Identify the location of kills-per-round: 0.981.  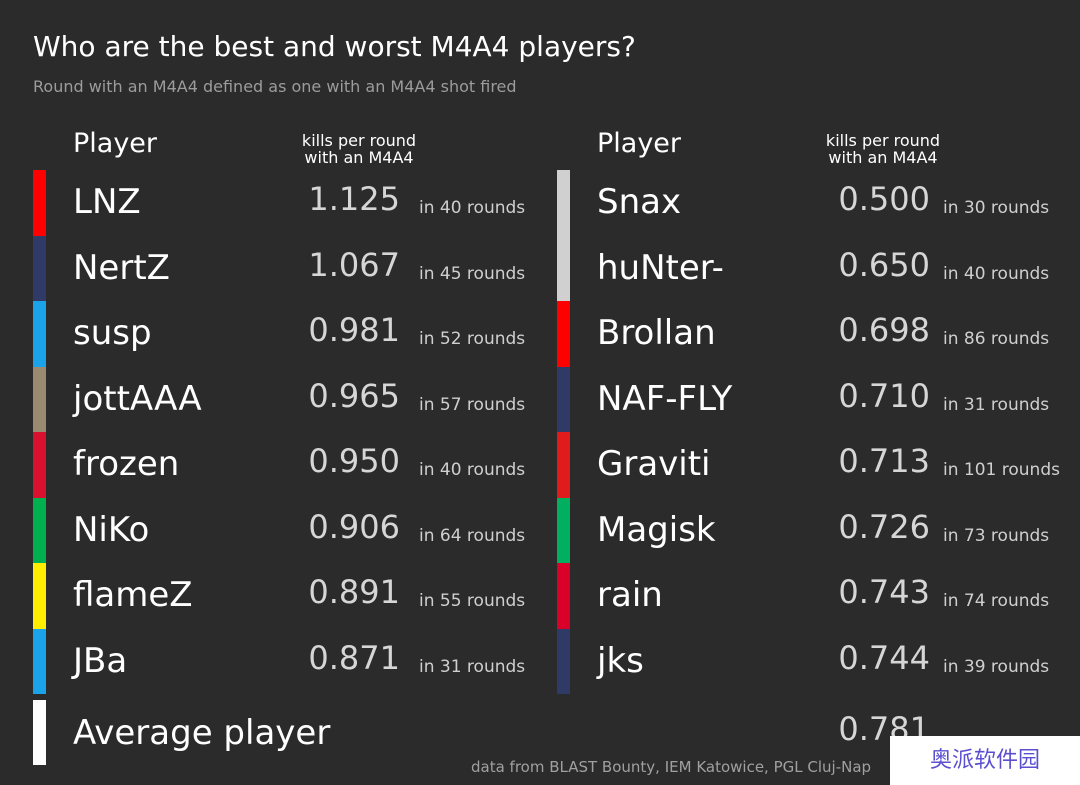
(354, 330).